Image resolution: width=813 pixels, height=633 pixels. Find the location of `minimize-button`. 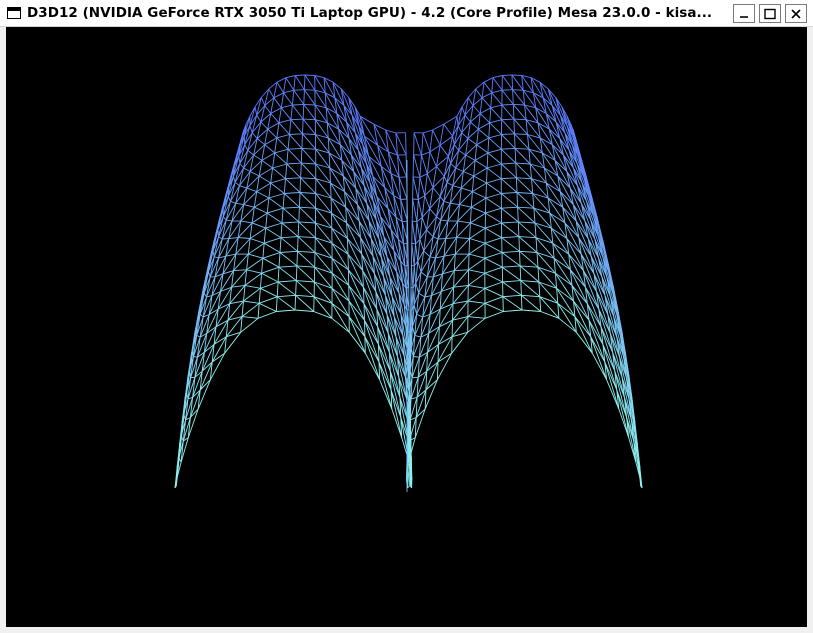

minimize-button is located at coordinates (744, 13).